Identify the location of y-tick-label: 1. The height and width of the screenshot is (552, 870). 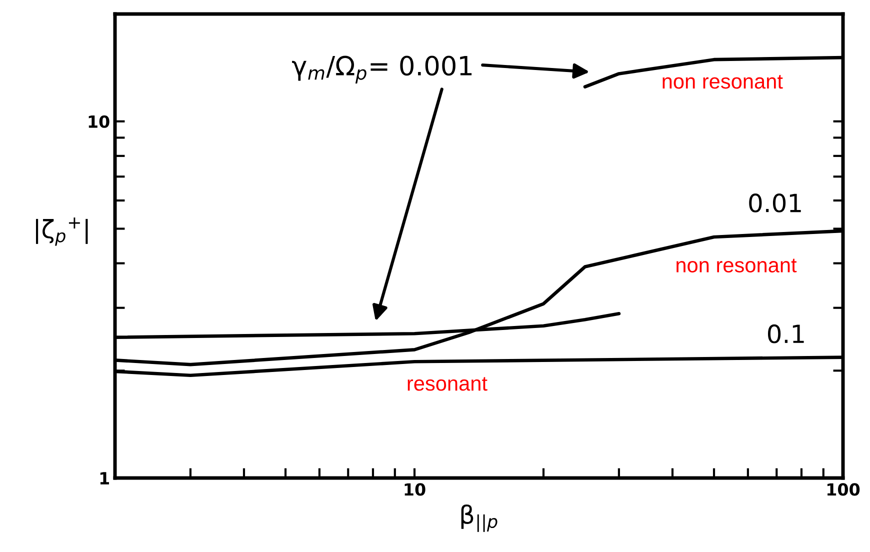
(104, 478).